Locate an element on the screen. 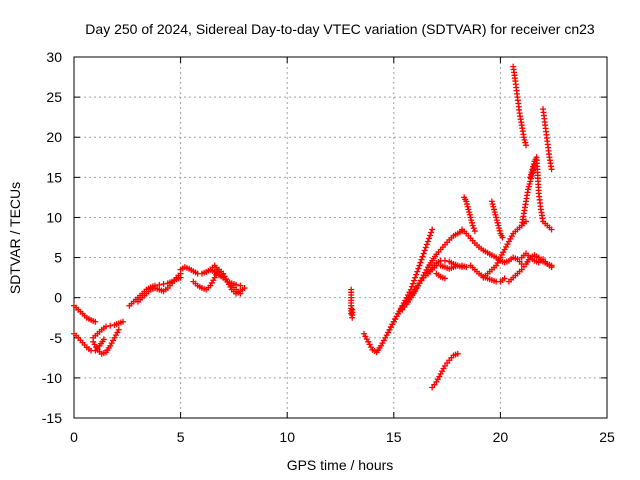  y-tick-label: 5 is located at coordinates (58, 258).